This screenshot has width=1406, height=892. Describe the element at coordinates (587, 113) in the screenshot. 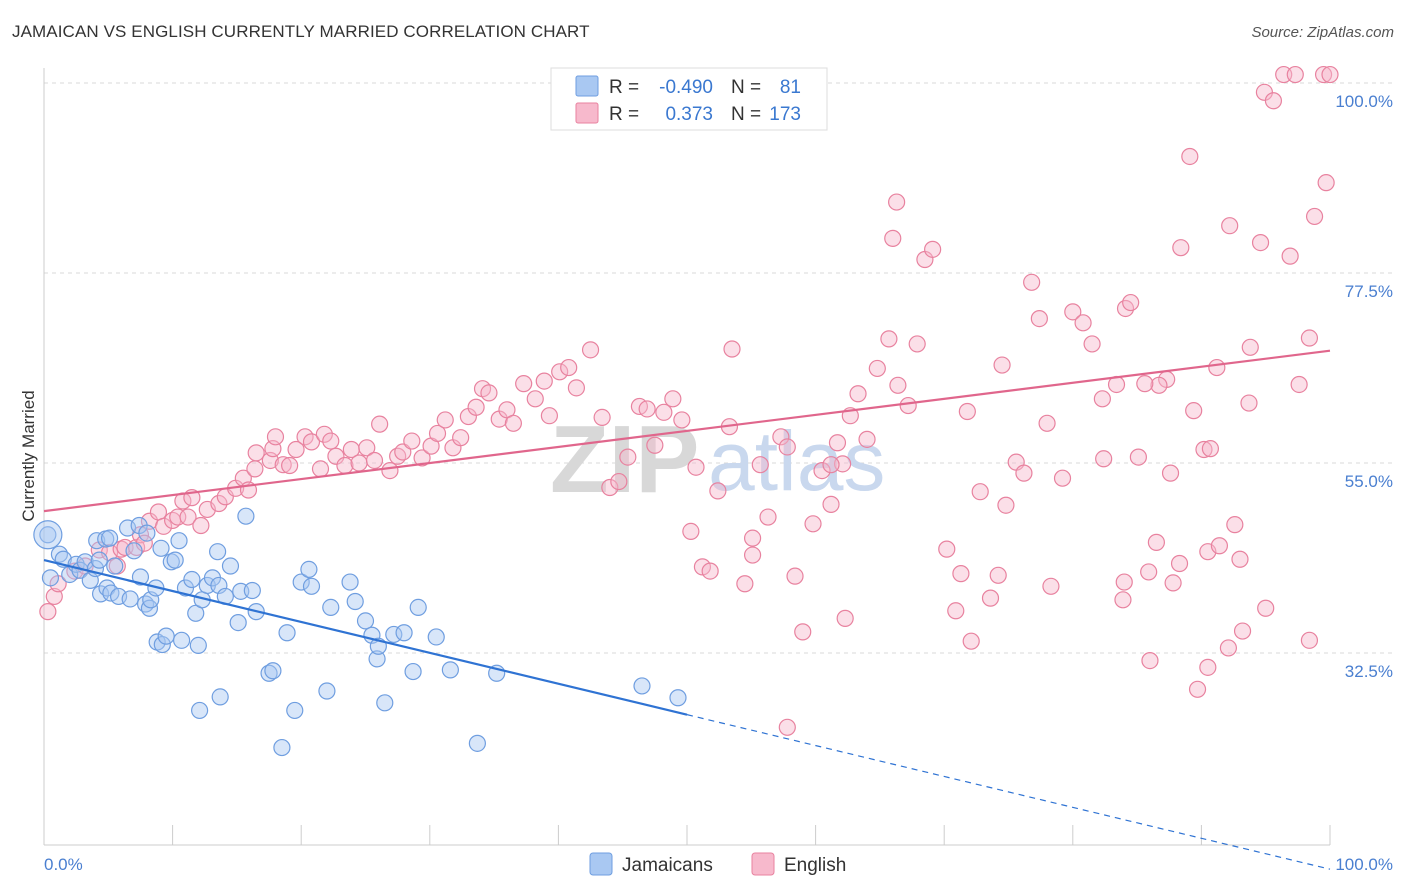

I see `legend-swatch-pink` at that location.